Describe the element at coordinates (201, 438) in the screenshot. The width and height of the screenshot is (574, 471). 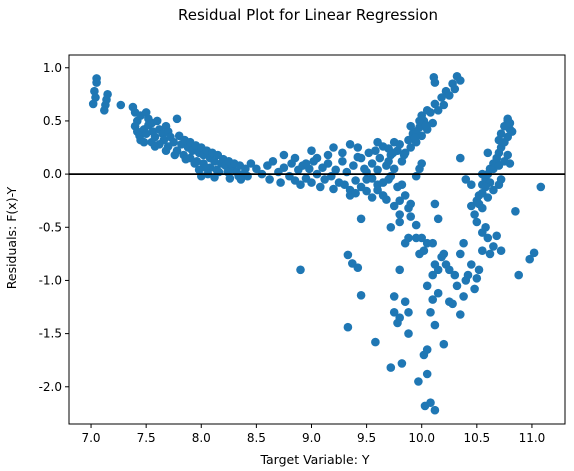
I see `x-tick-label: 8.0` at that location.